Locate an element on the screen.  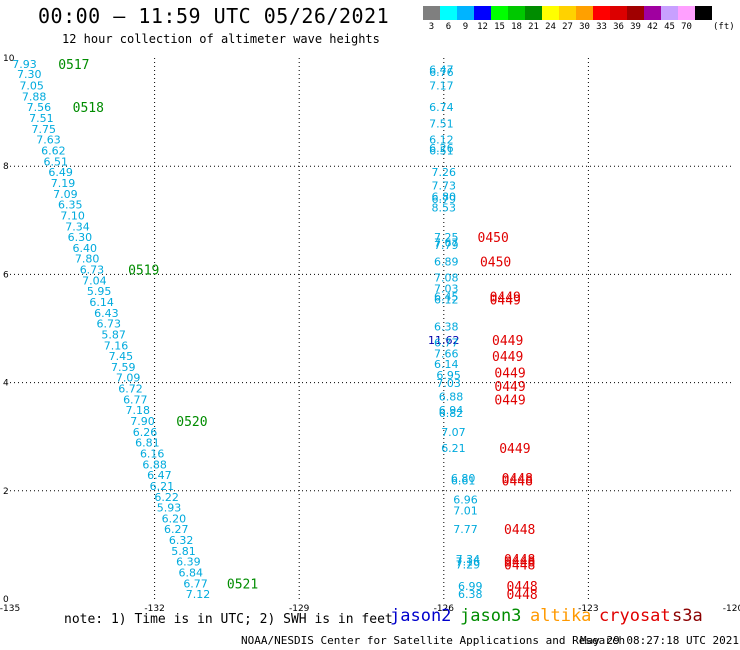
legend-swatch-label: 39 is located at coordinates (635, 27).